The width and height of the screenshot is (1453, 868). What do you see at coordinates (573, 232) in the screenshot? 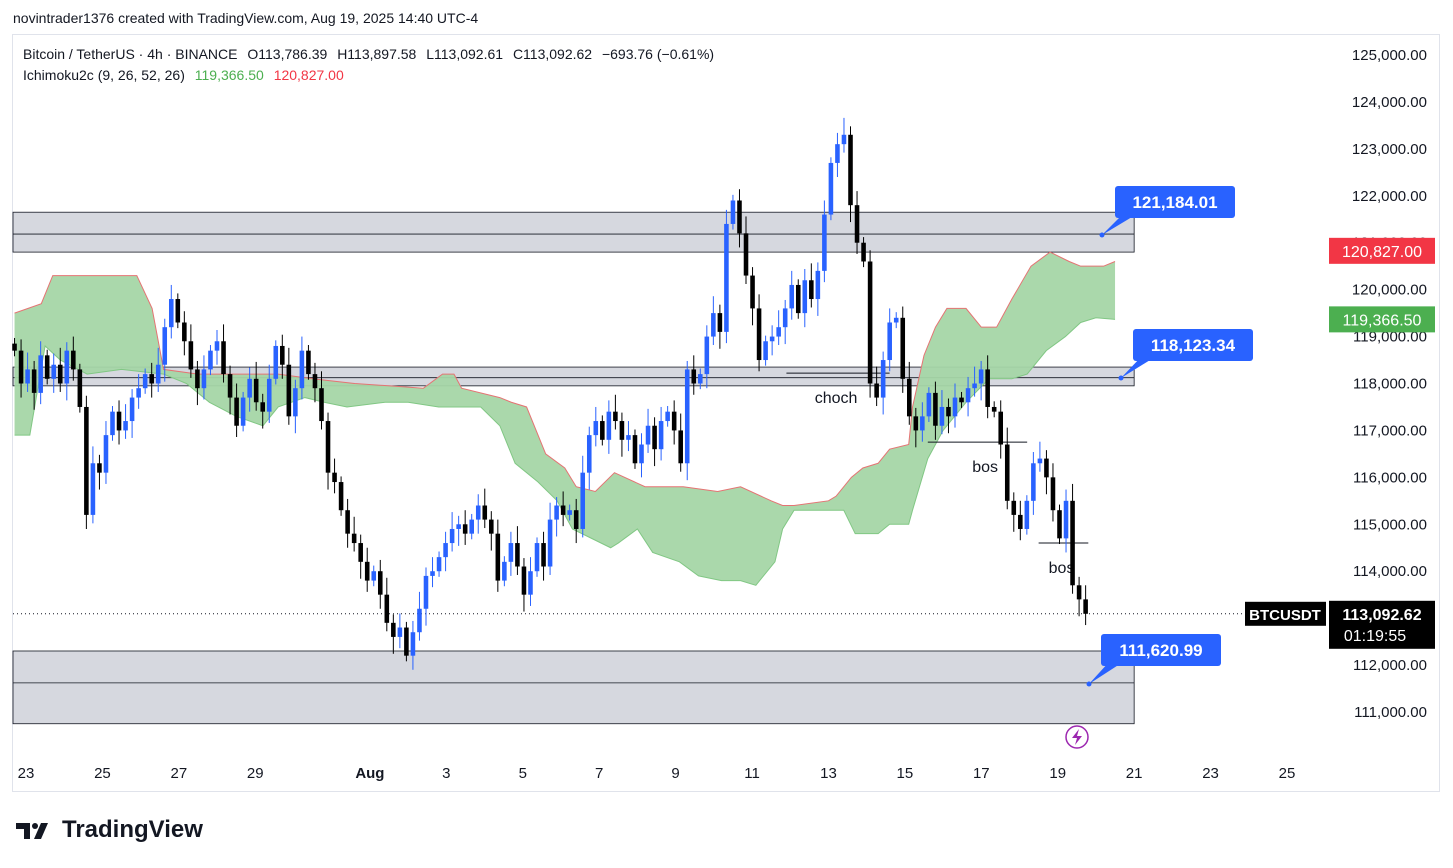
I see `zone-box` at bounding box center [573, 232].